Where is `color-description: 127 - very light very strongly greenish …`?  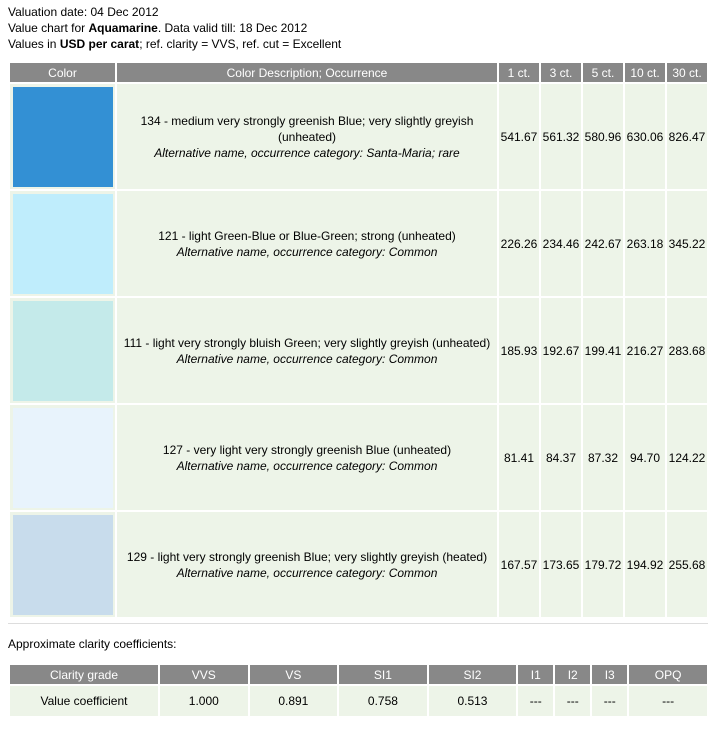 color-description: 127 - very light very strongly greenish … is located at coordinates (307, 449).